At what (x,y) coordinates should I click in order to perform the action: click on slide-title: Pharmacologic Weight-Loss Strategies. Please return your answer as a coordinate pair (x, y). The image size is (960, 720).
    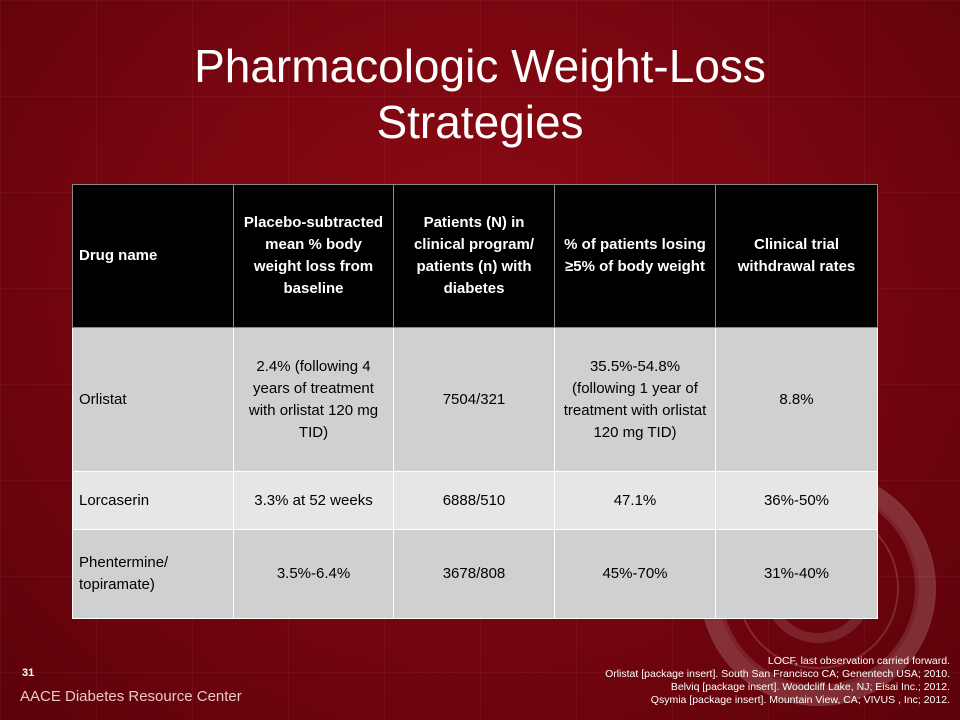
    Looking at the image, I should click on (480, 94).